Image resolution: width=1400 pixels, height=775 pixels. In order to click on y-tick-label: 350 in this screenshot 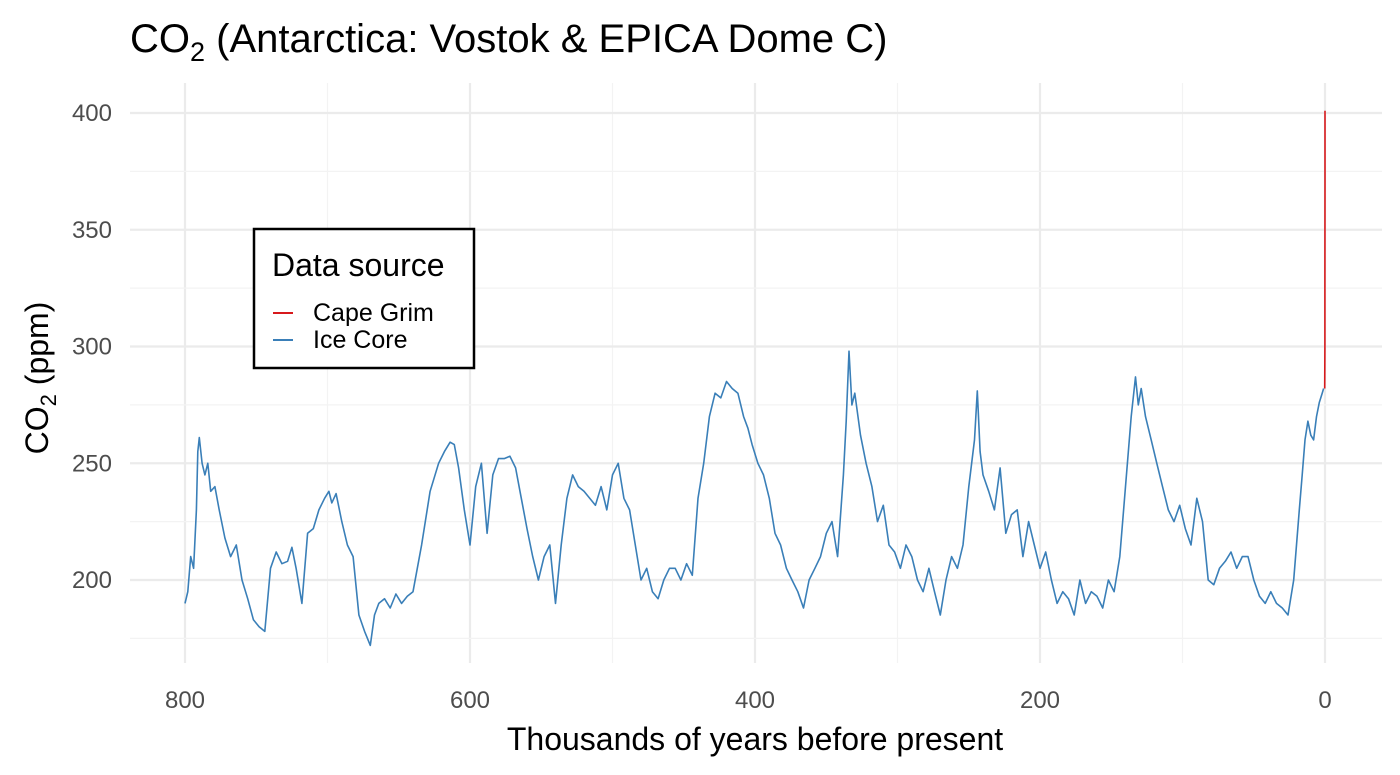, I will do `click(92, 230)`.